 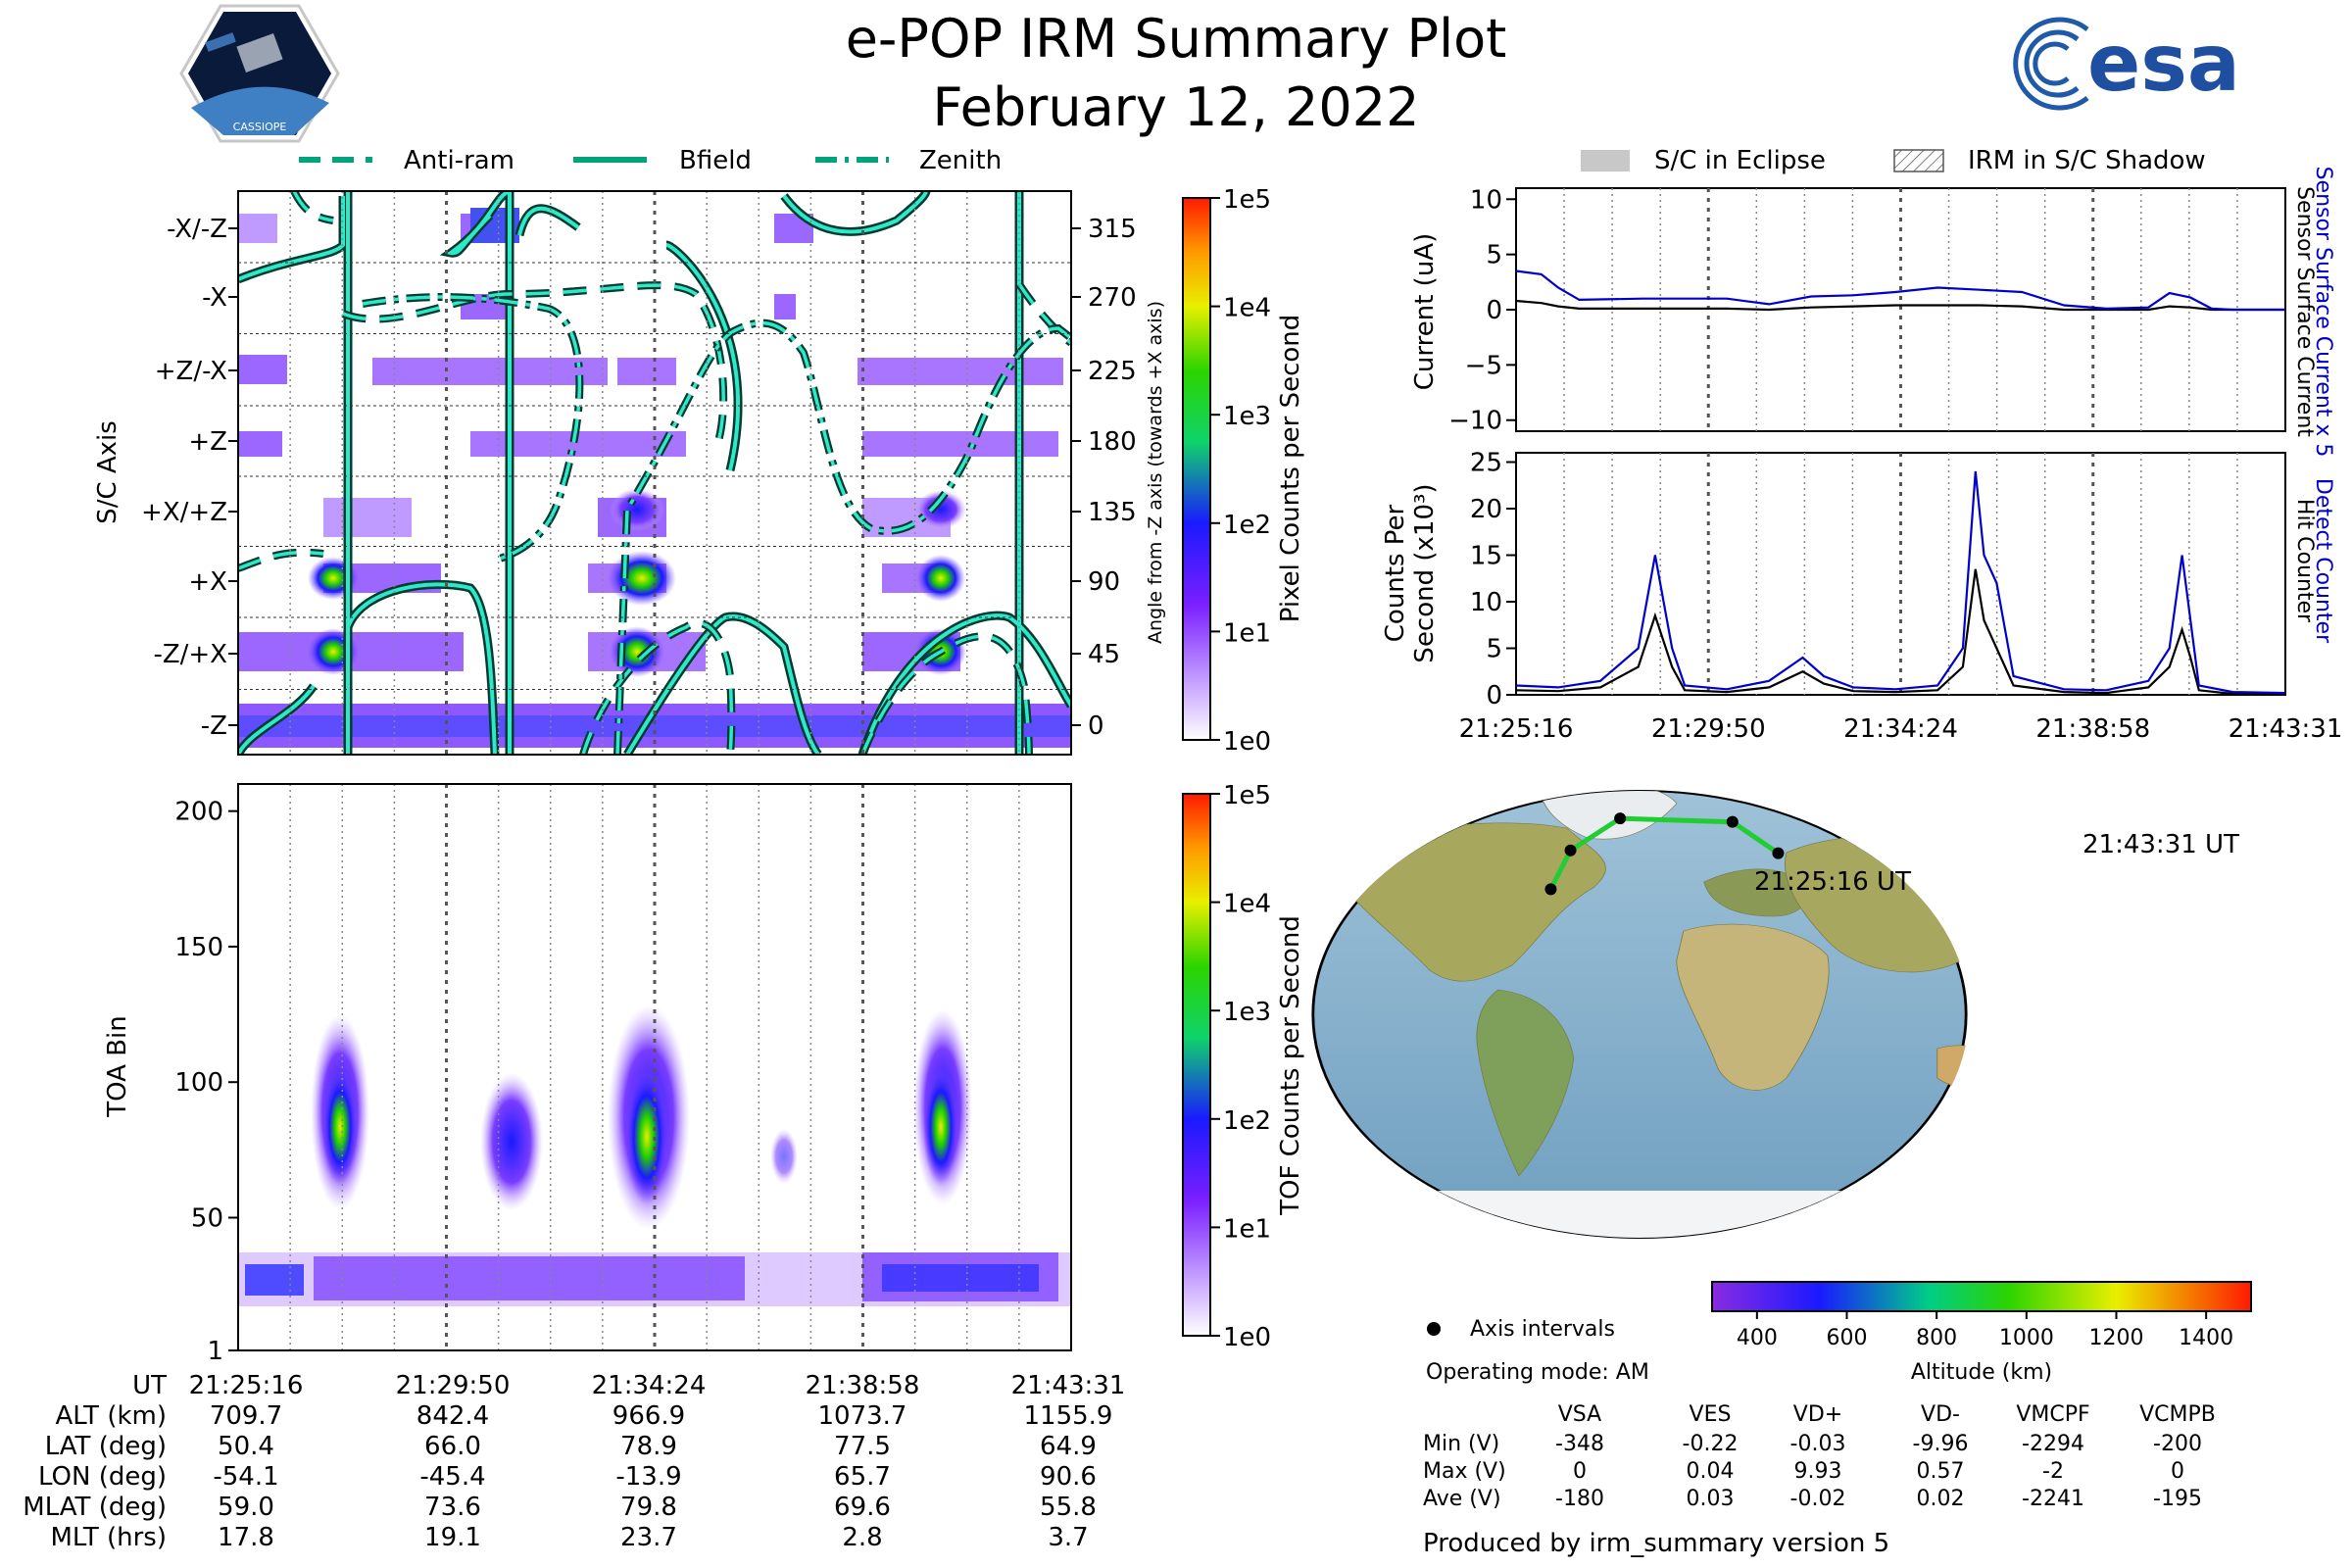 I want to click on voltage-header: VES, so click(x=1711, y=1415).